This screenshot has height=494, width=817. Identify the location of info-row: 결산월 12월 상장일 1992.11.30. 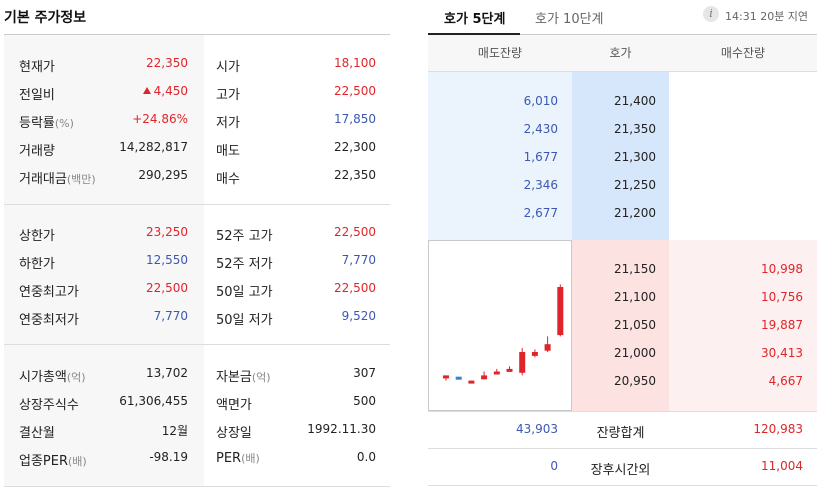
(197, 430).